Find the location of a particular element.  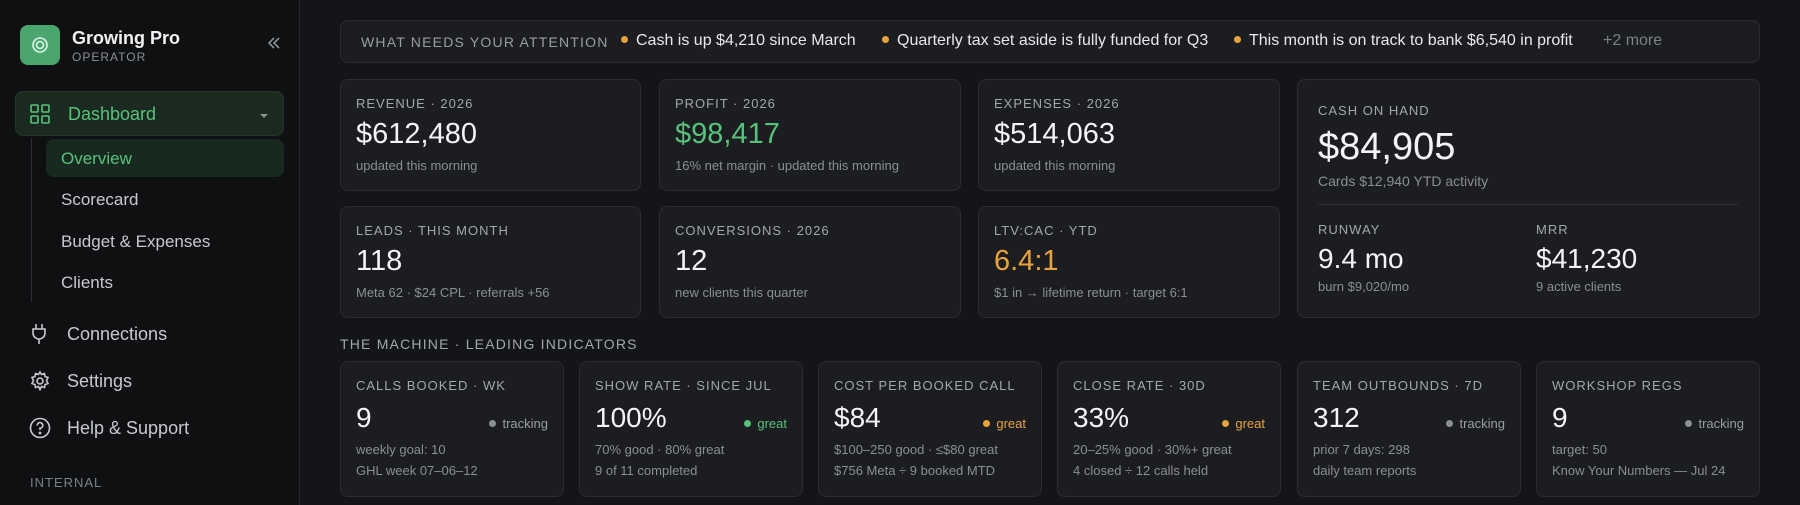

kpi-sub: new clients this quarter is located at coordinates (741, 292).